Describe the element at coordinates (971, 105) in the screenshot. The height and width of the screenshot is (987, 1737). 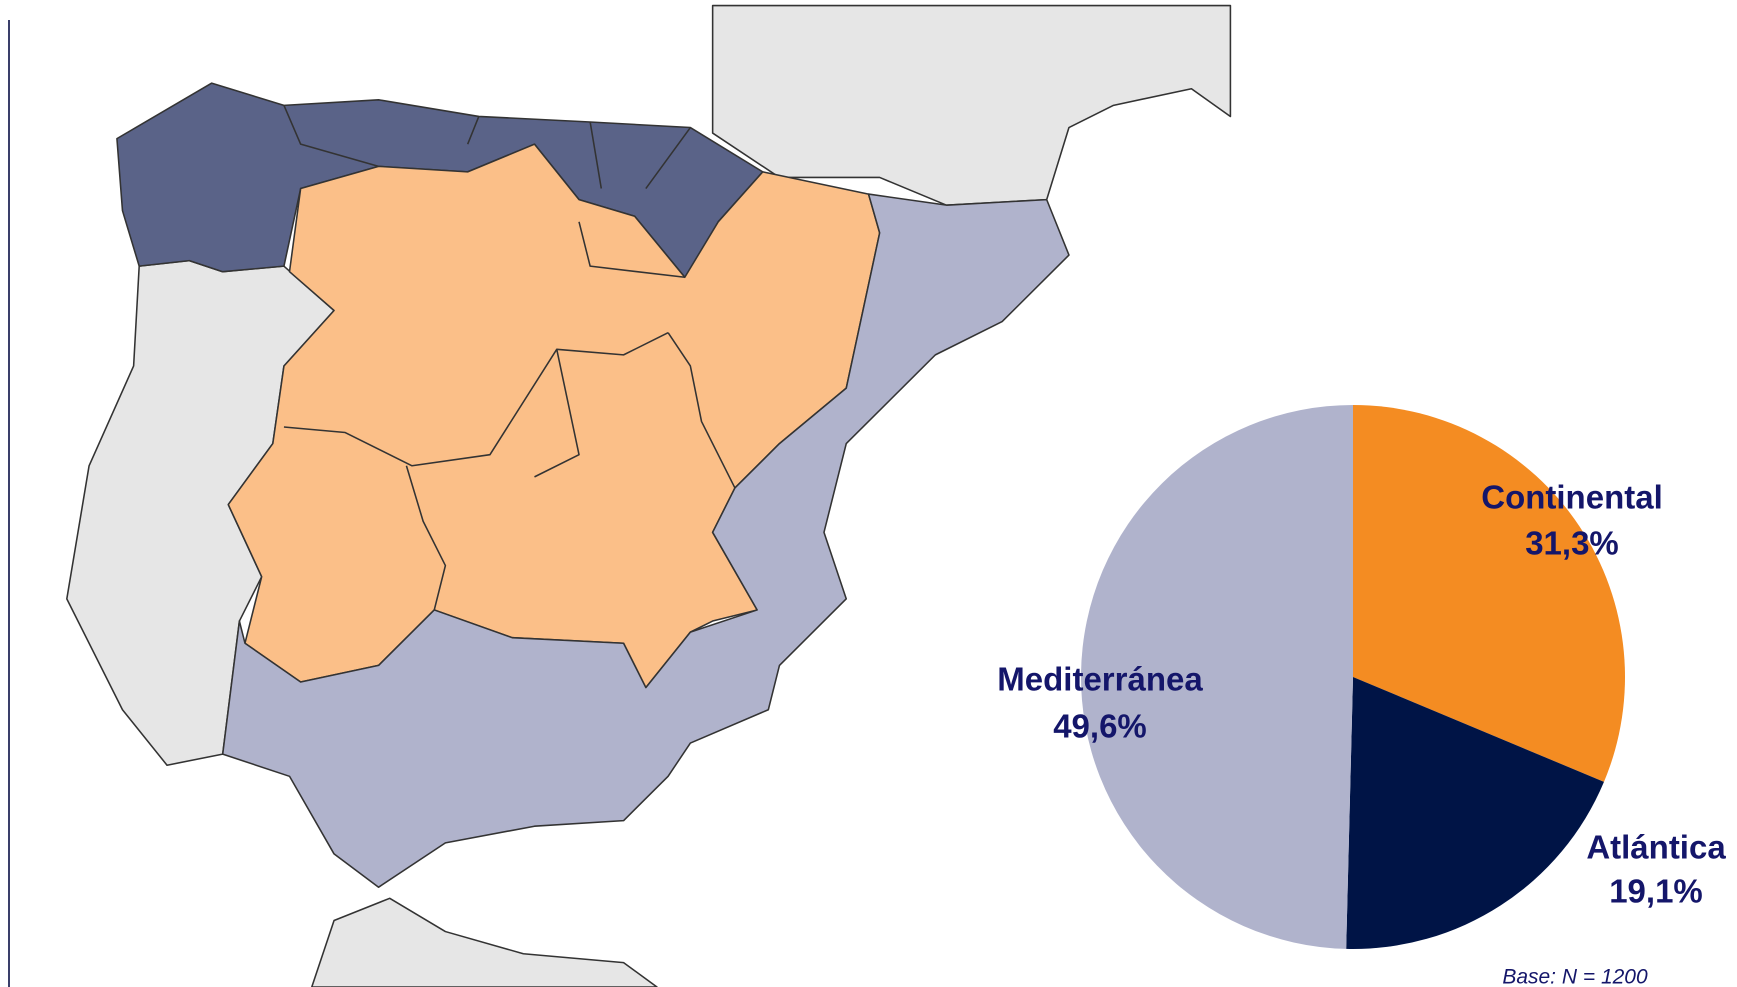
I see `france` at that location.